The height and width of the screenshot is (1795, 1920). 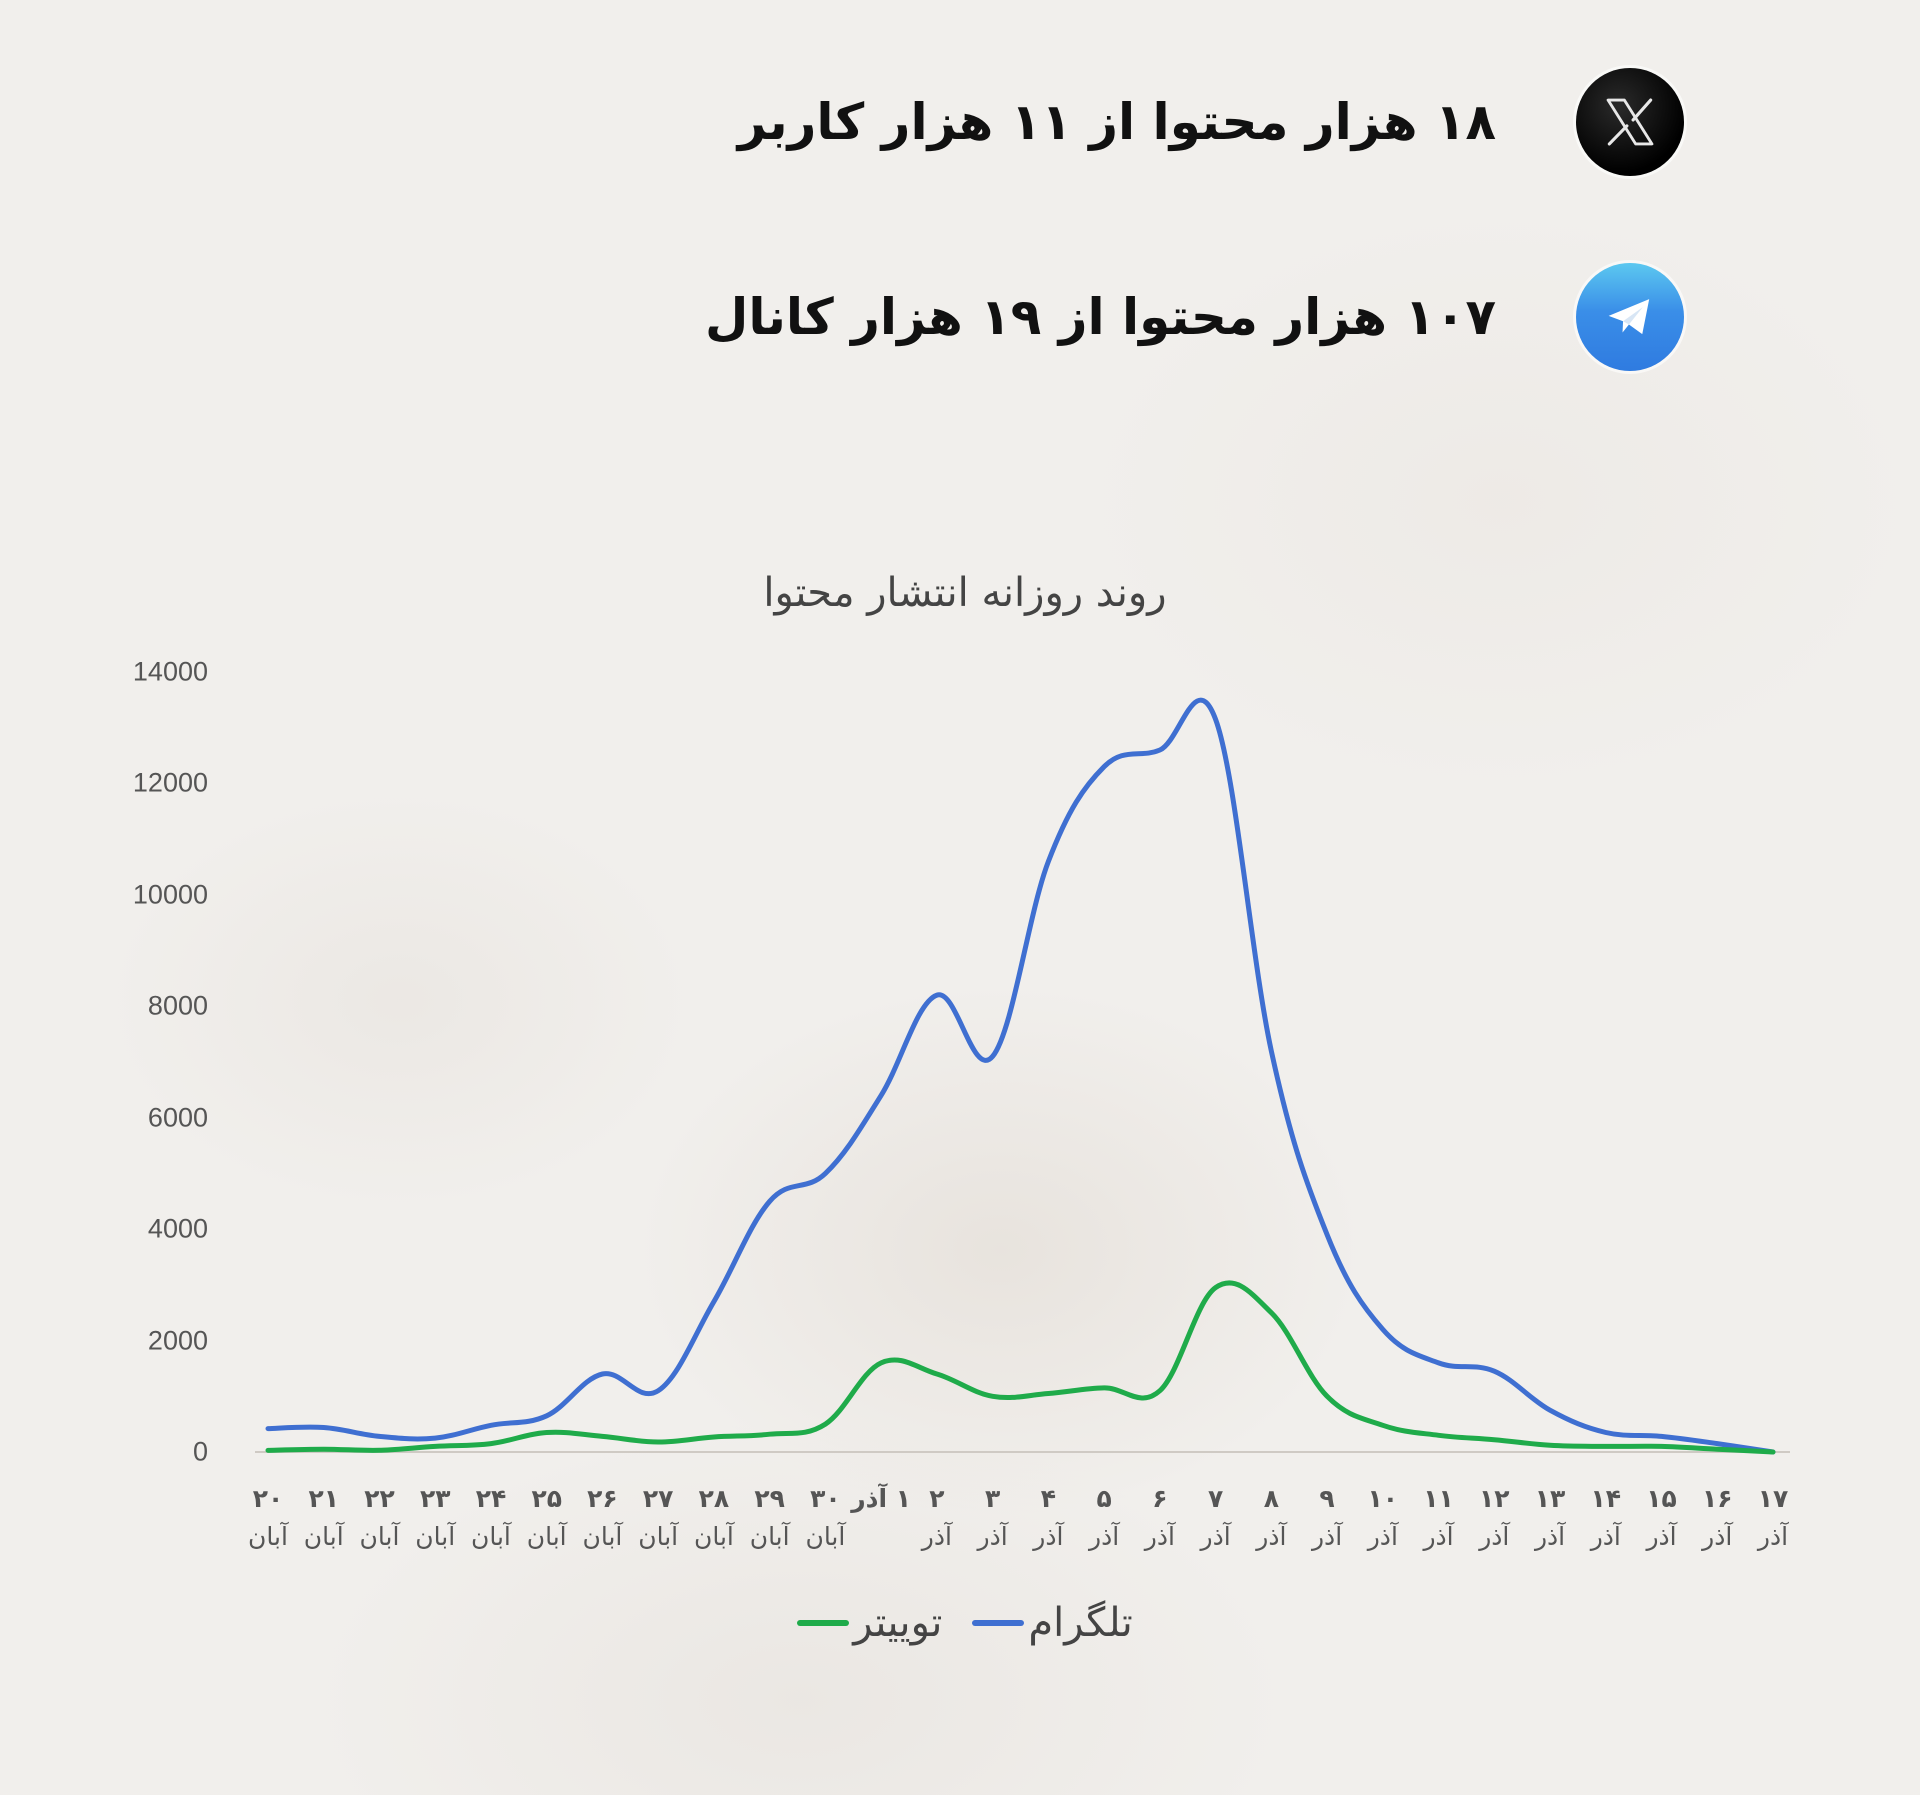 I want to click on x-tick-day: ۲۳, so click(x=435, y=1498).